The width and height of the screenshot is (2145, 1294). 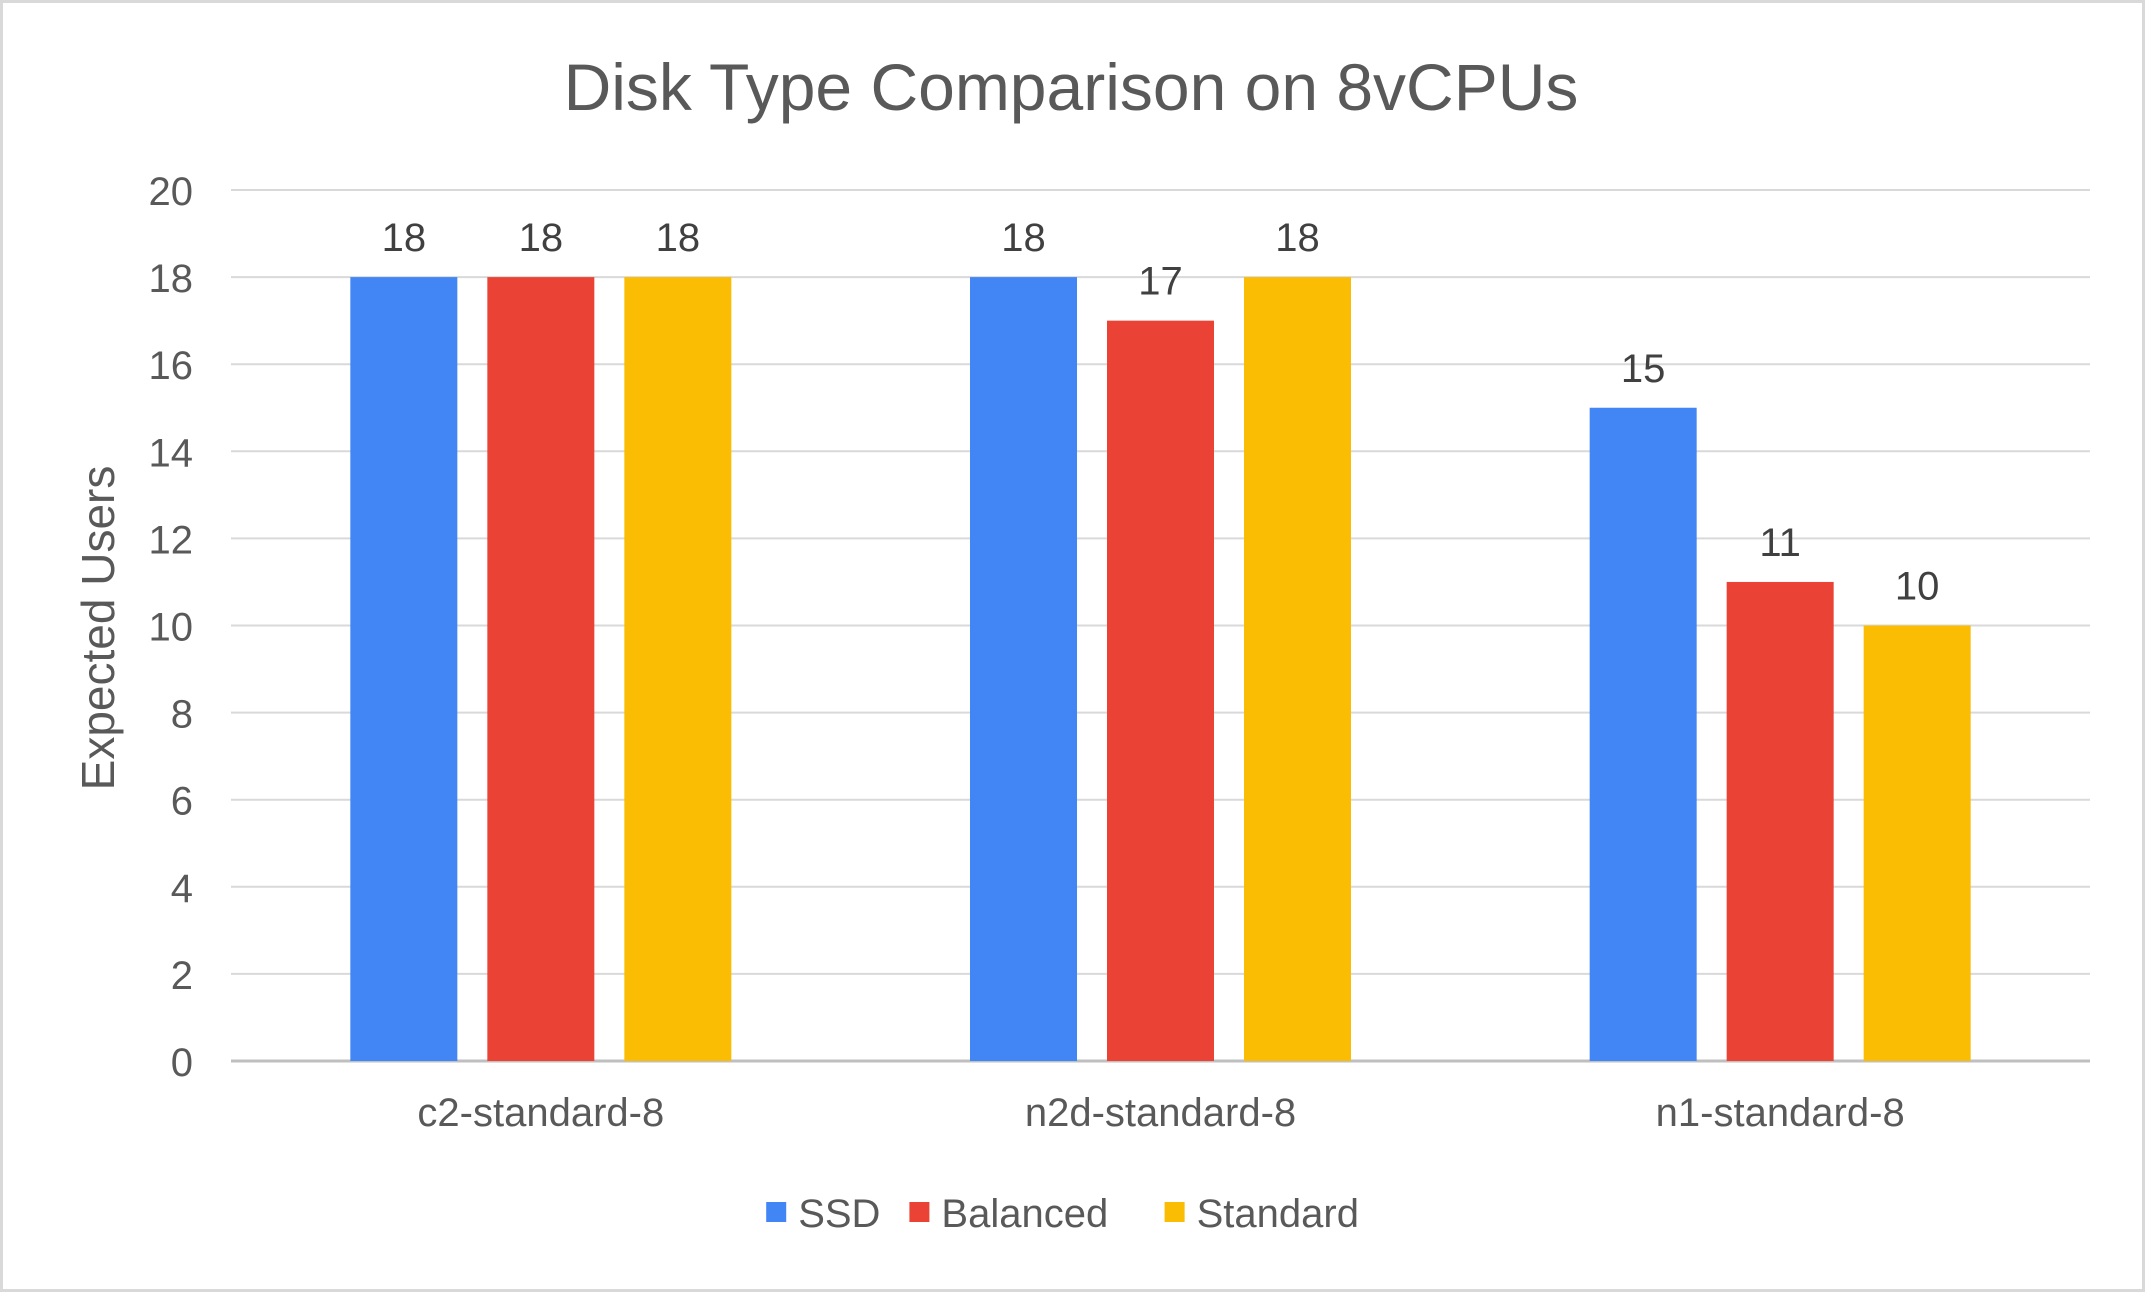 What do you see at coordinates (182, 802) in the screenshot?
I see `y-tick-label: 6` at bounding box center [182, 802].